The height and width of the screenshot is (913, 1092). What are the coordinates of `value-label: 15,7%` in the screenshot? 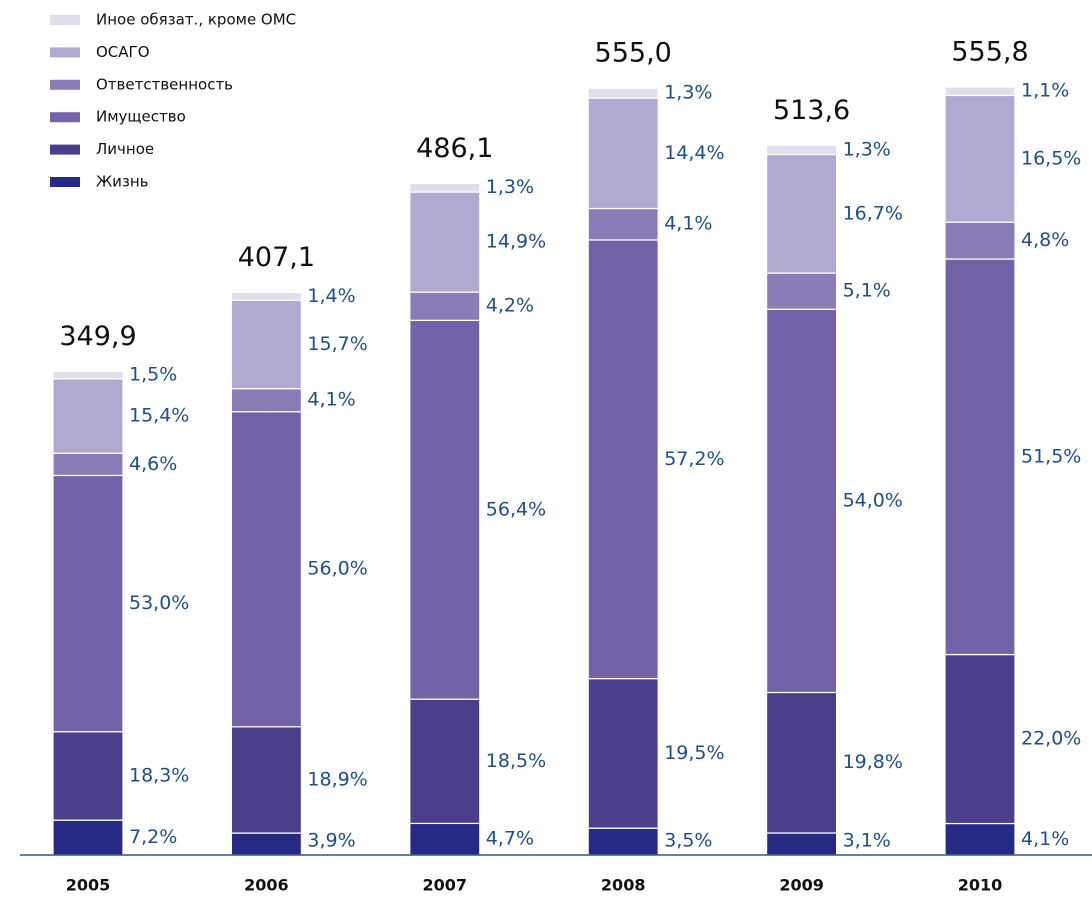 It's located at (337, 344).